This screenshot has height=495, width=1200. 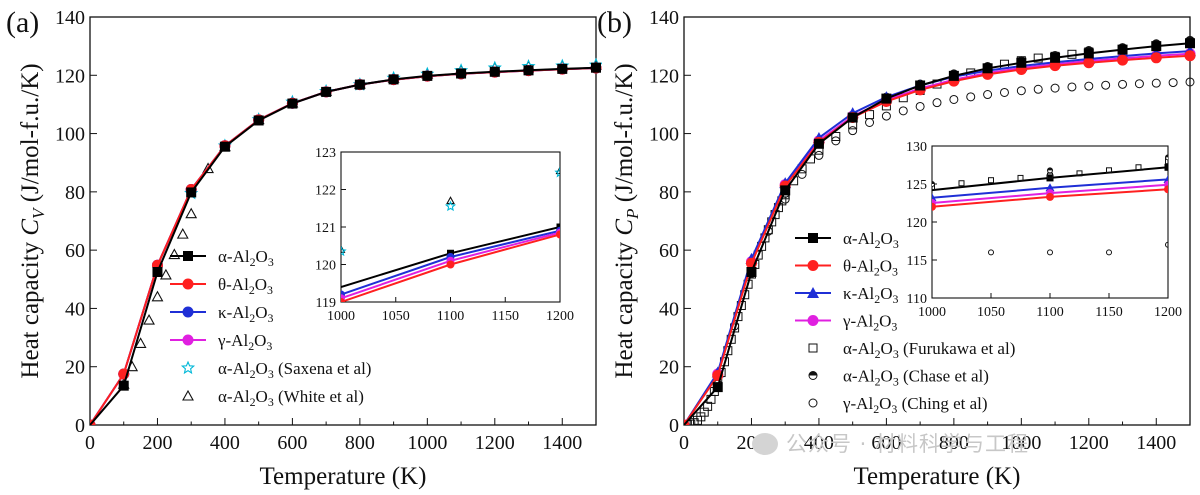 What do you see at coordinates (80, 426) in the screenshot?
I see `y-tick-label: 0` at bounding box center [80, 426].